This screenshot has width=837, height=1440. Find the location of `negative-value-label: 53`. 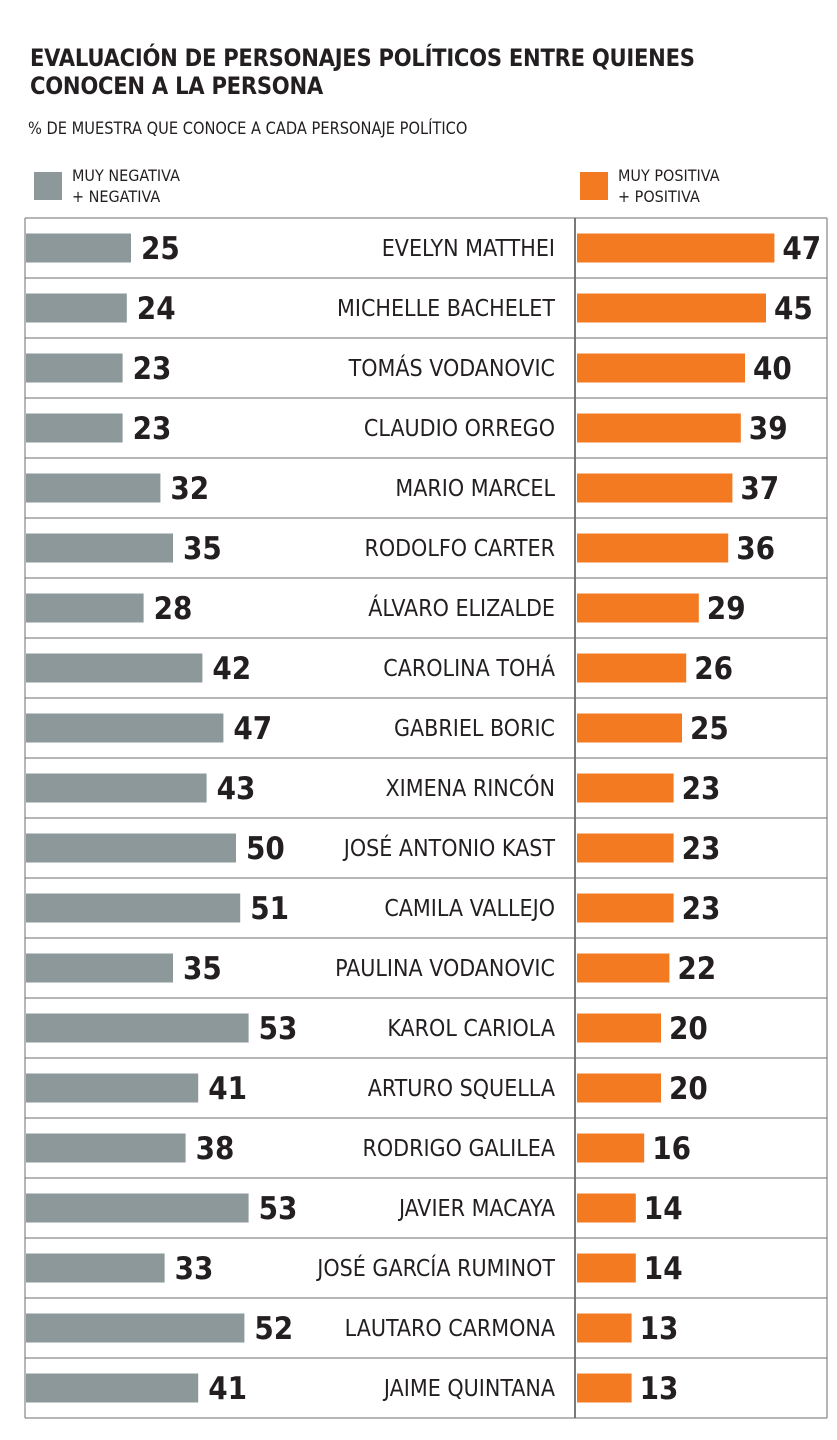

negative-value-label: 53 is located at coordinates (278, 1209).